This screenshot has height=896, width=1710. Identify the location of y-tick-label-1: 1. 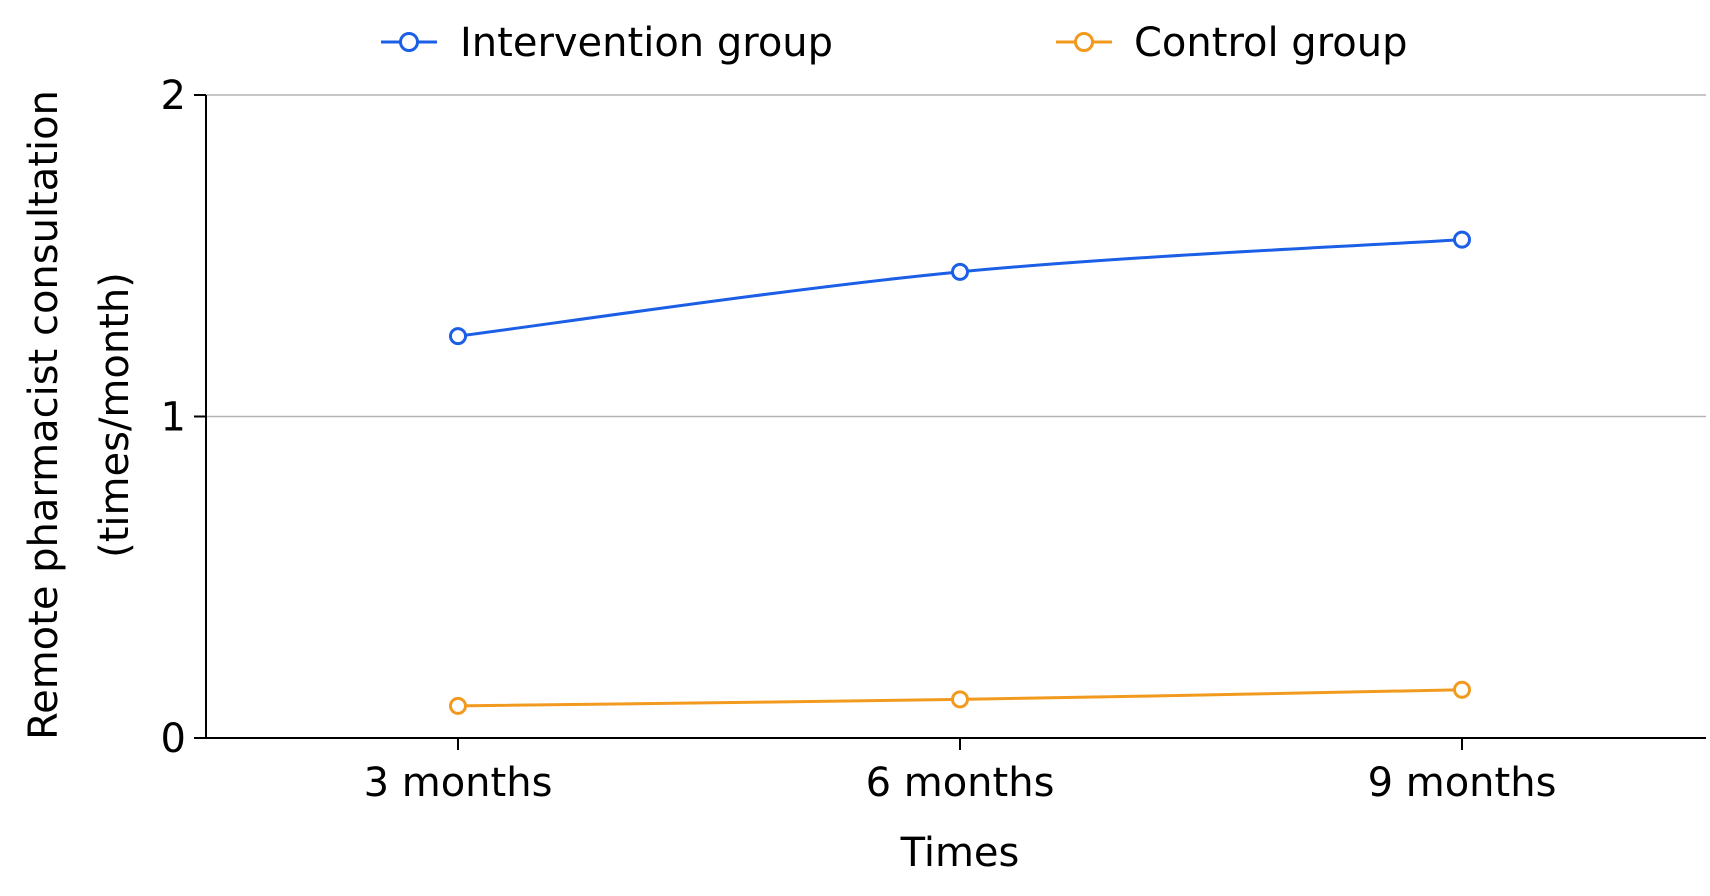
(173, 418).